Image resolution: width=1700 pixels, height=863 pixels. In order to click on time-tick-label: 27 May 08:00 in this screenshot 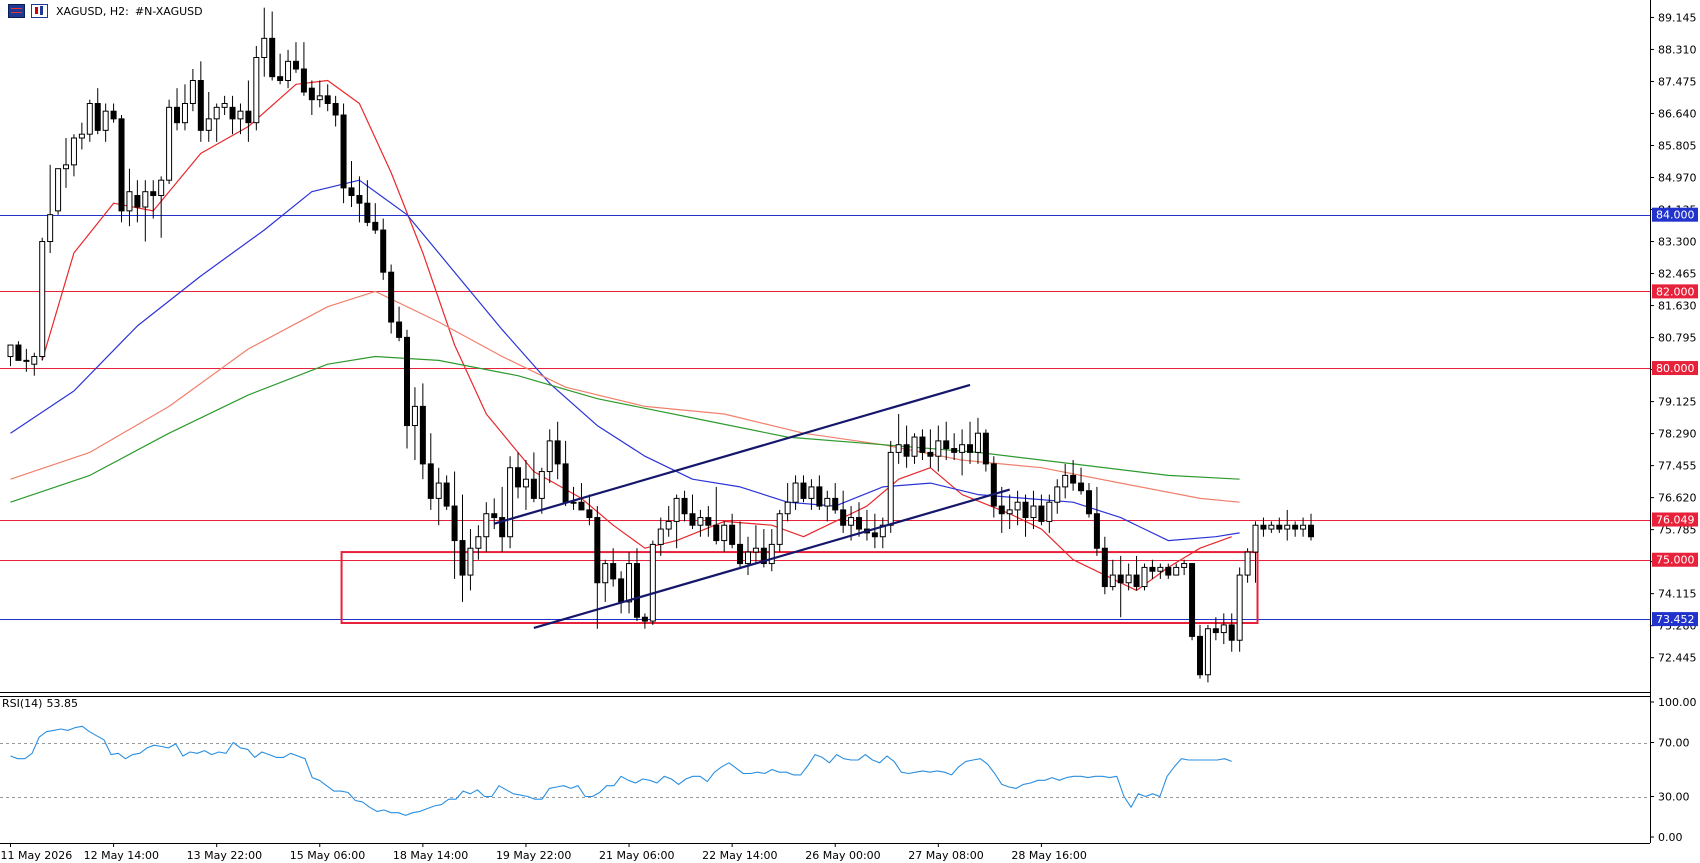, I will do `click(945, 855)`.